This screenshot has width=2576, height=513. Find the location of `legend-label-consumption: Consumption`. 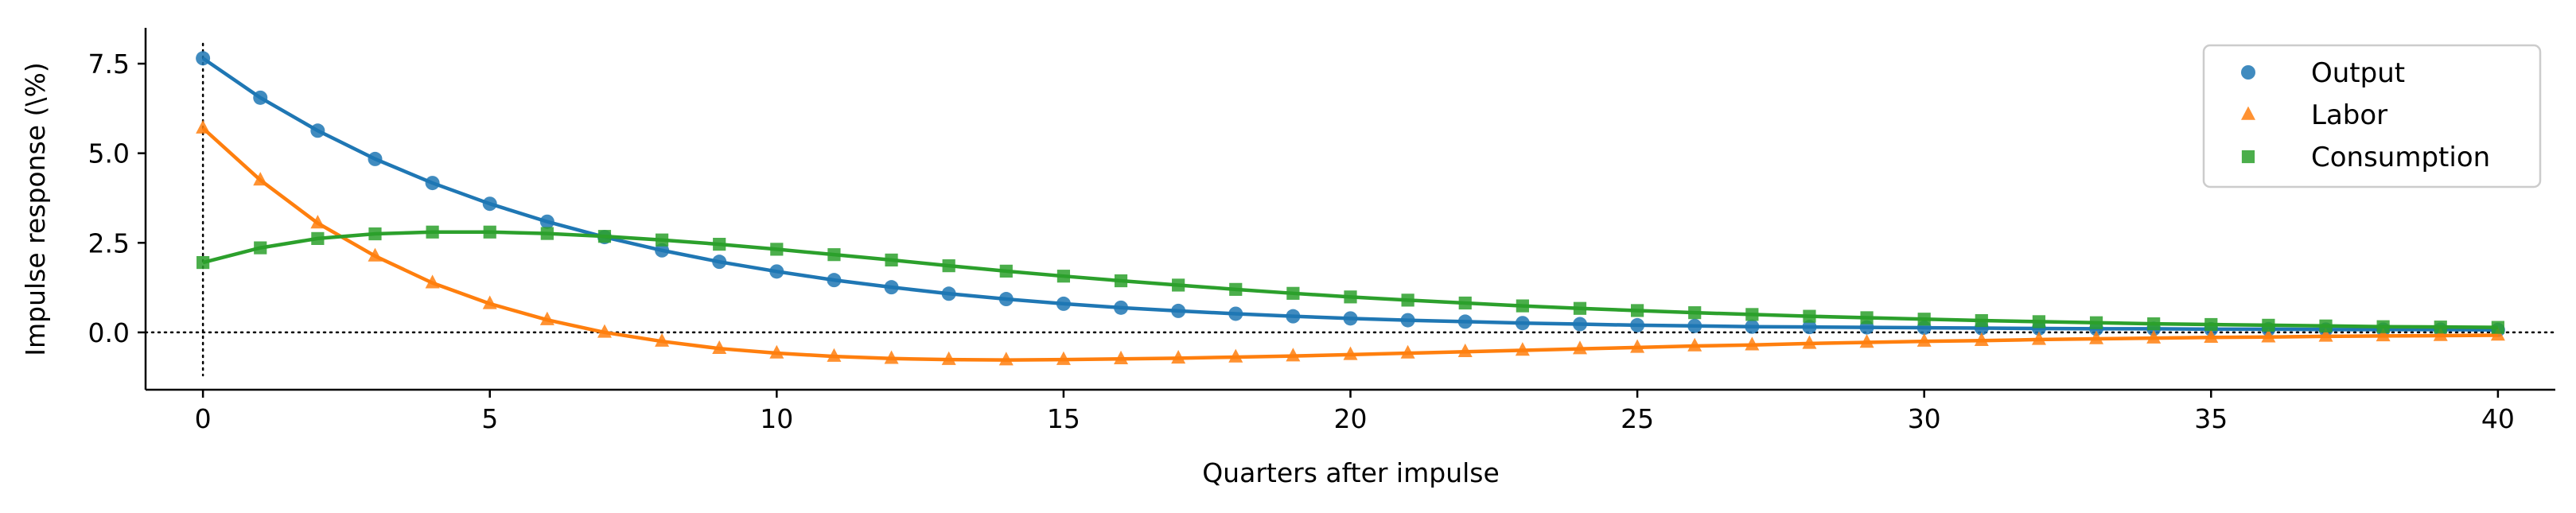

legend-label-consumption: Consumption is located at coordinates (2401, 157).